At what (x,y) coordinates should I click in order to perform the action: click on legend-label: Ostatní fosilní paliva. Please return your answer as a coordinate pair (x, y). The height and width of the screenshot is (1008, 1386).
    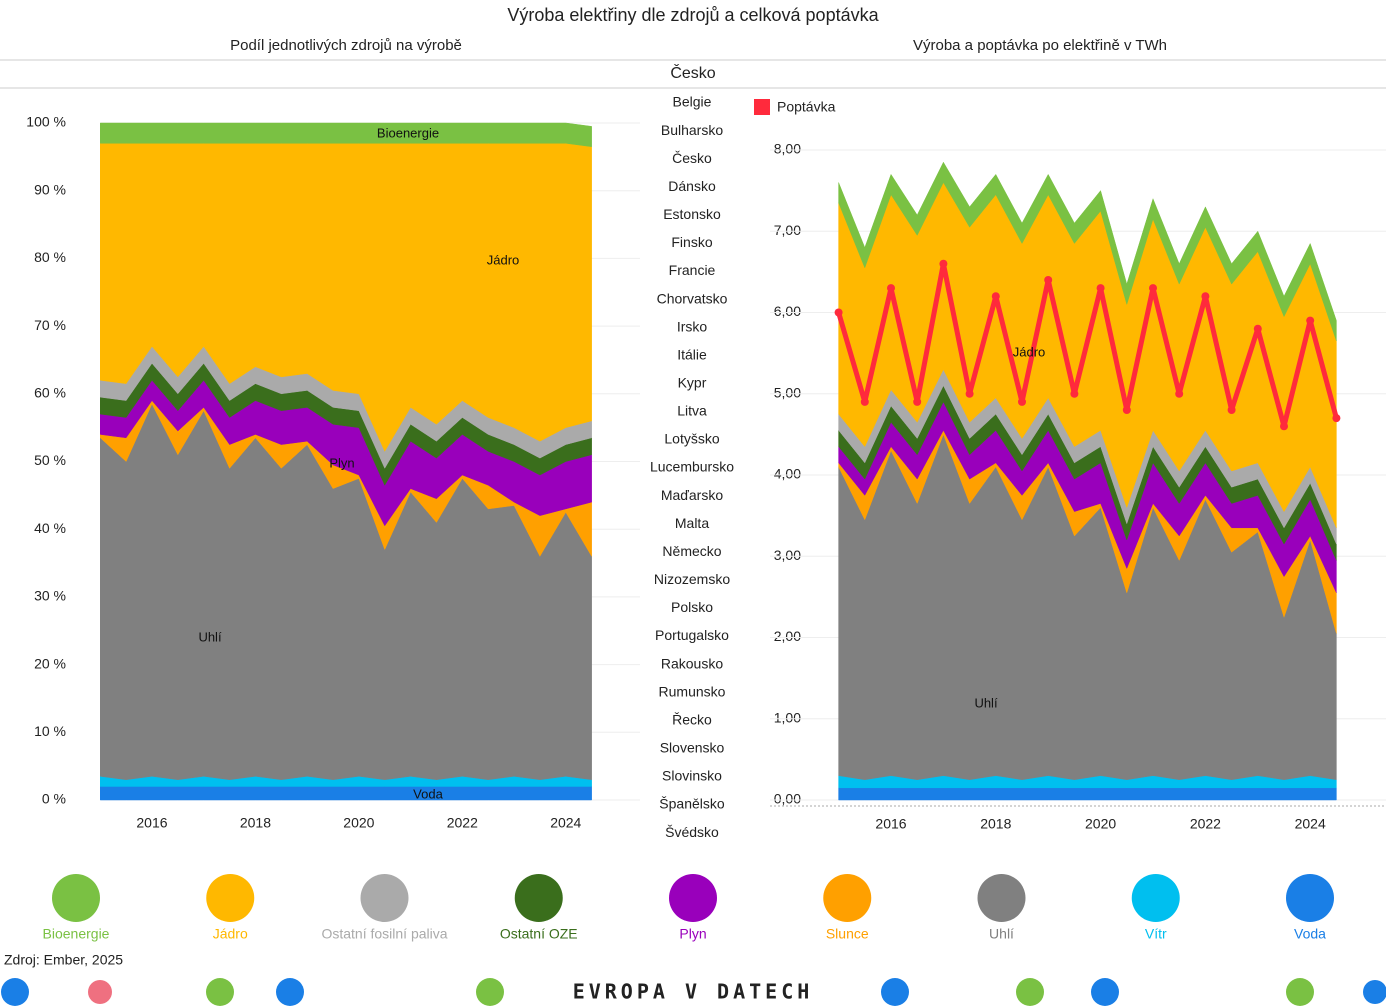
    Looking at the image, I should click on (384, 934).